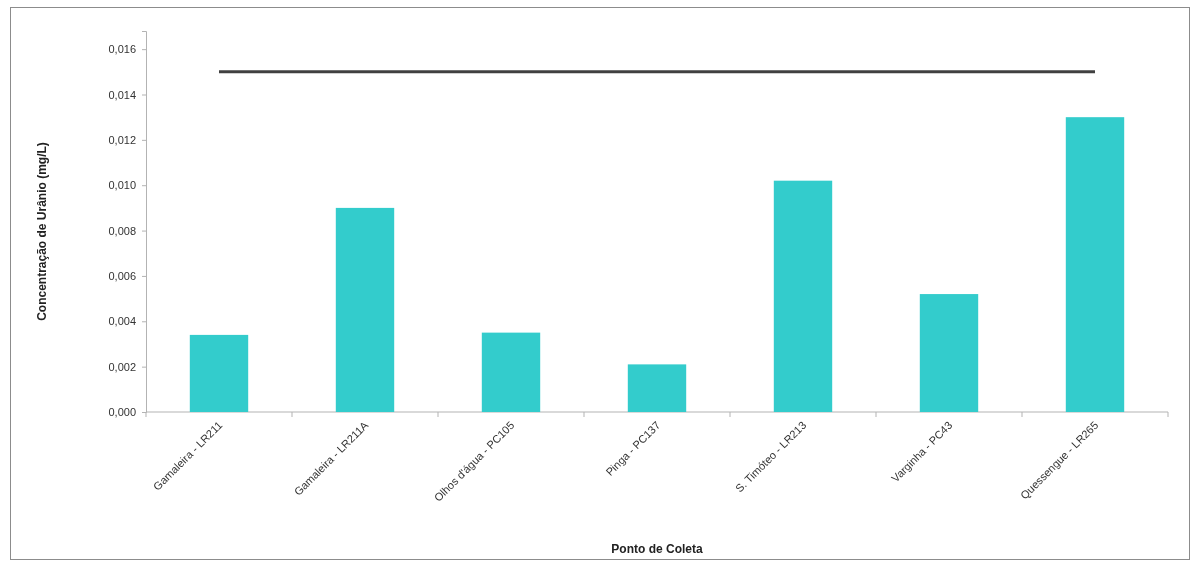 The width and height of the screenshot is (1195, 565). Describe the element at coordinates (122, 412) in the screenshot. I see `y-tick-label: 0,000` at that location.